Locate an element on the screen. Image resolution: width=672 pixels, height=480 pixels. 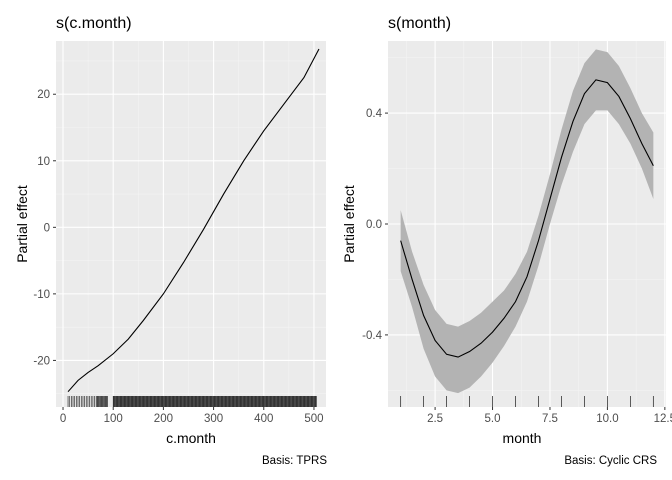
right-caption: Basis: Cyclic CRS is located at coordinates (610, 461).